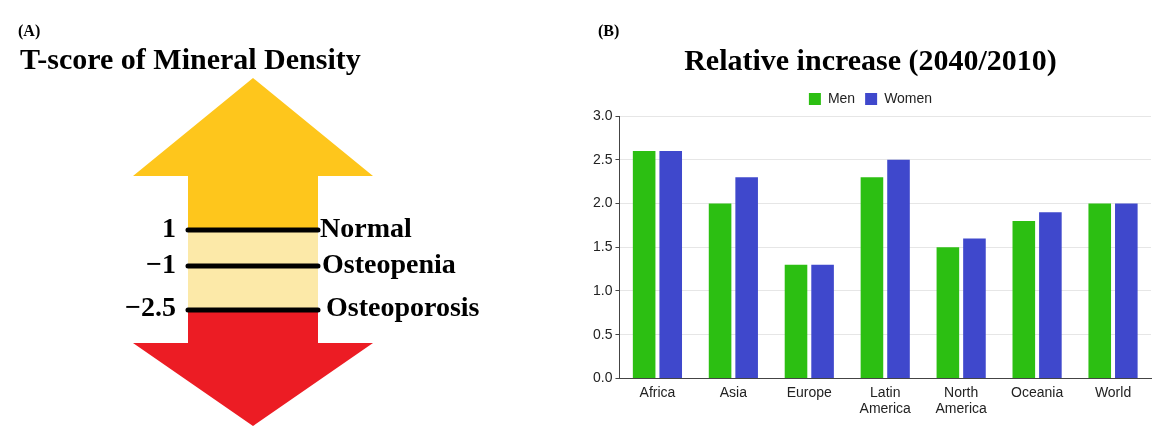 This screenshot has width=1166, height=432. I want to click on x-tick-label: Europe, so click(809, 391).